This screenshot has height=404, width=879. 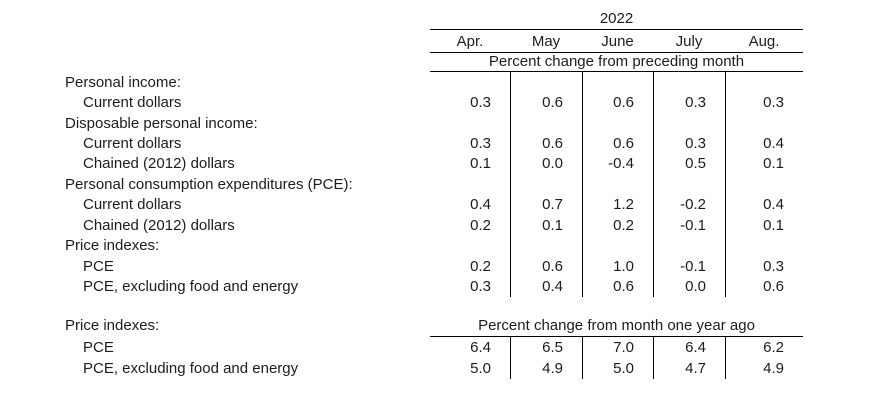 What do you see at coordinates (689, 41) in the screenshot?
I see `month-header: July` at bounding box center [689, 41].